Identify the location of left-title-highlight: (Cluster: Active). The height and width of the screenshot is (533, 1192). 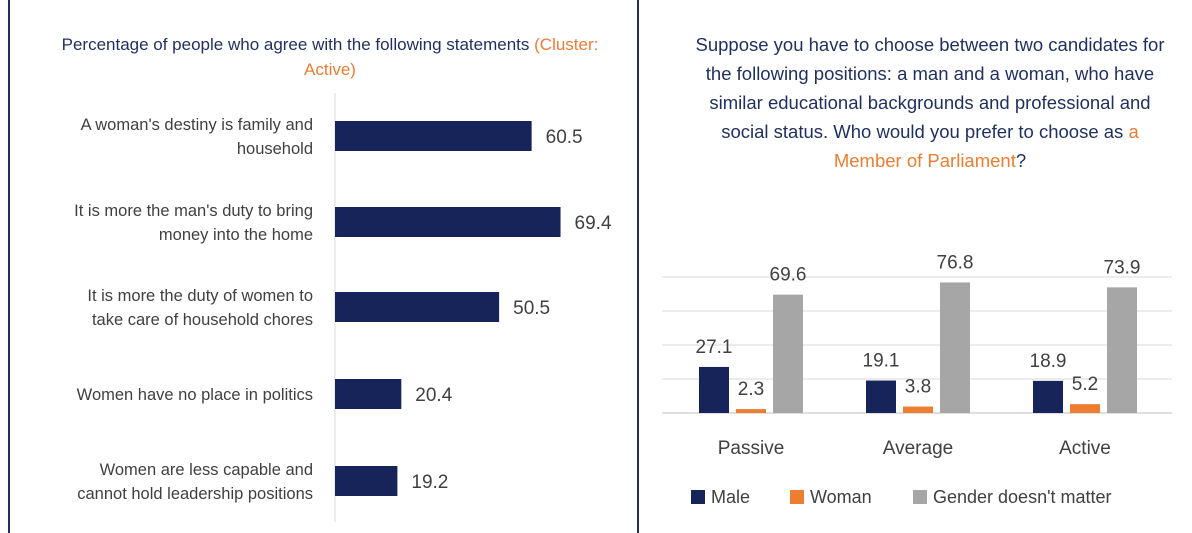
(451, 57).